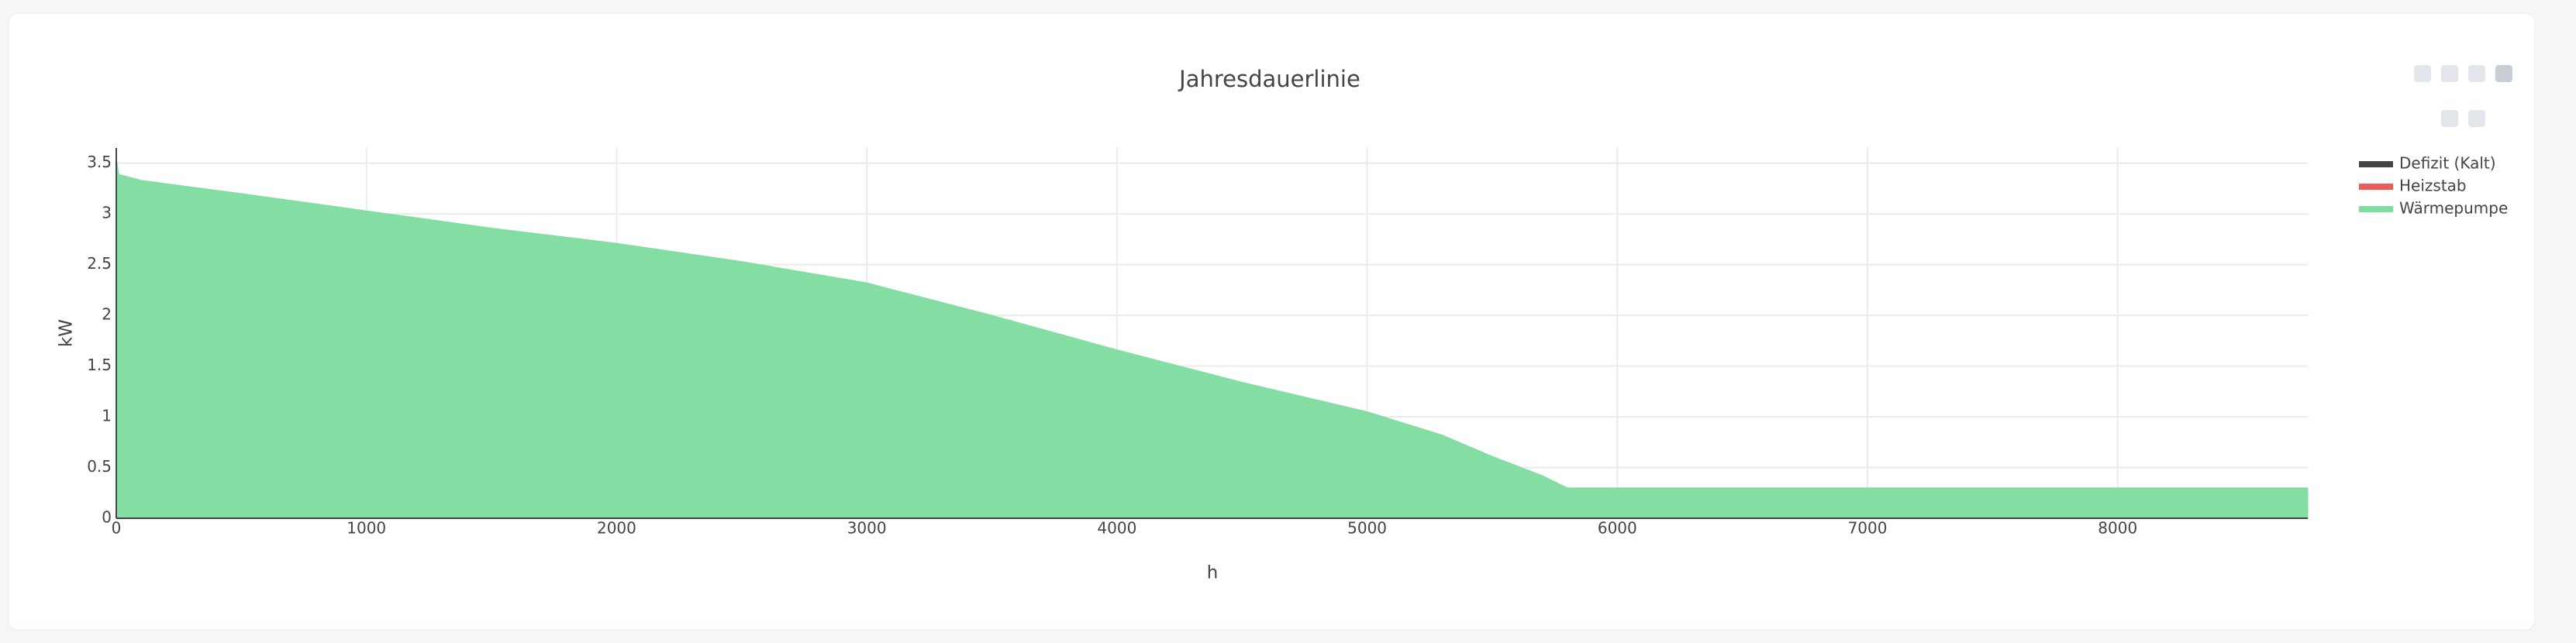 Image resolution: width=2576 pixels, height=643 pixels. Describe the element at coordinates (2447, 163) in the screenshot. I see `legend-label: Defizit (Kalt)` at that location.